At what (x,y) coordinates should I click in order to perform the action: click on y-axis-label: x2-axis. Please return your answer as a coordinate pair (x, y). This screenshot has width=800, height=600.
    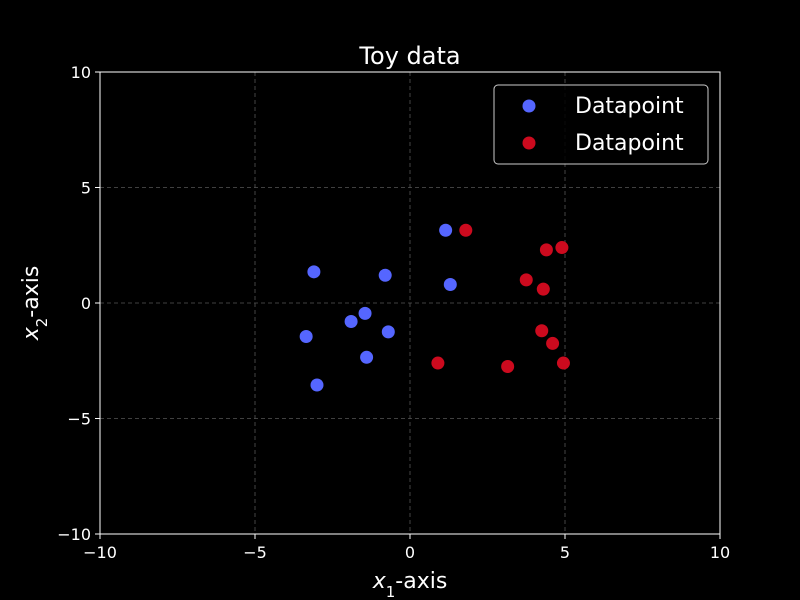
    Looking at the image, I should click on (35, 304).